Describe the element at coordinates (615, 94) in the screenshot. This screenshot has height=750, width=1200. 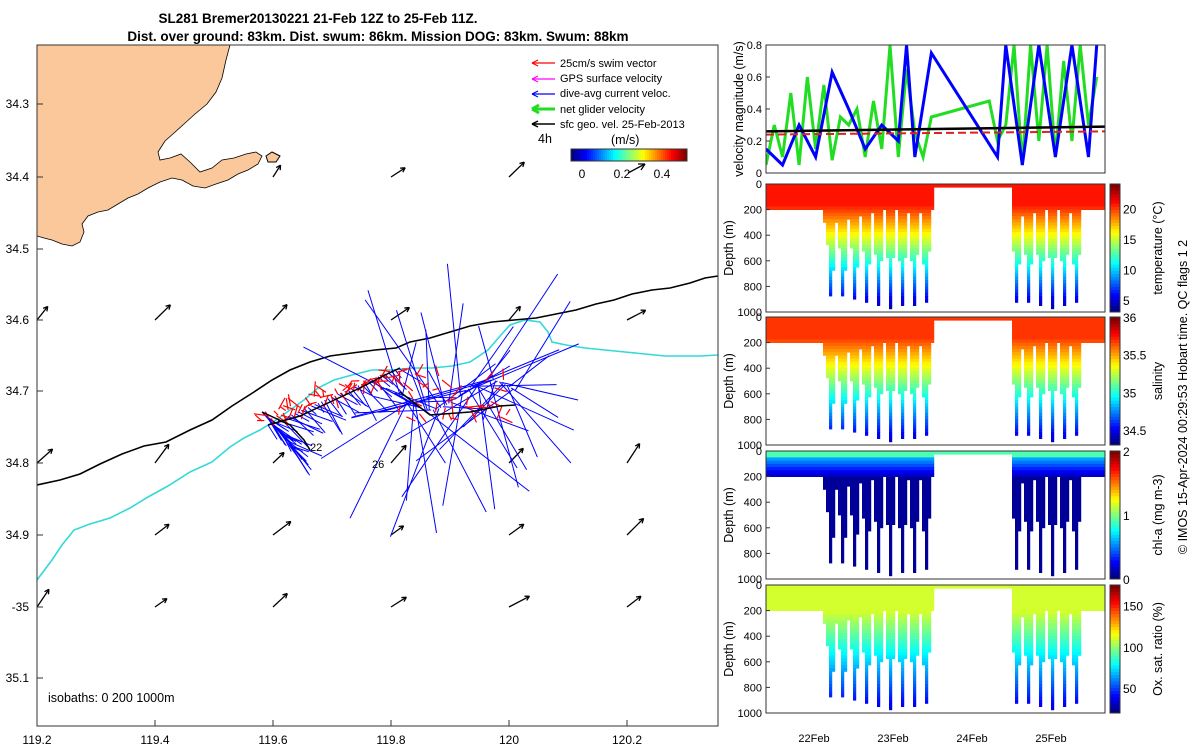
I see `legend-current-velocity: dive-avg current veloc.` at that location.